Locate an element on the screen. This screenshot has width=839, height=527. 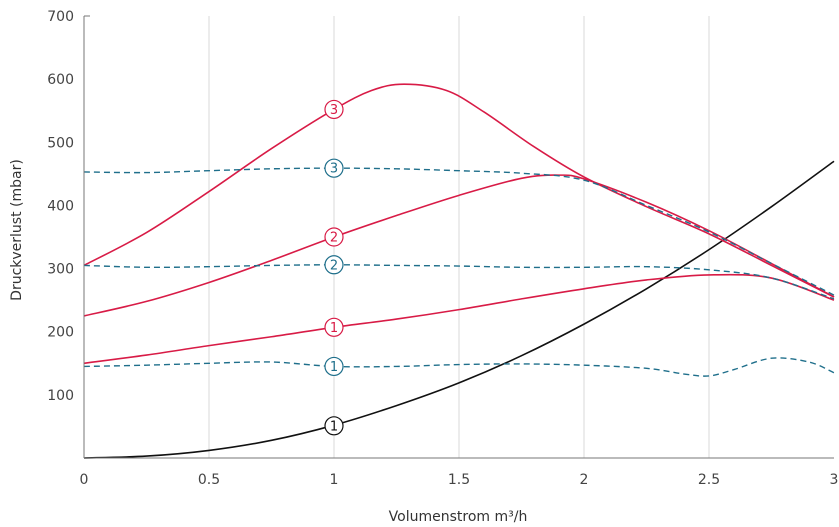
x-tick-label-4: 2 is located at coordinates (584, 480).